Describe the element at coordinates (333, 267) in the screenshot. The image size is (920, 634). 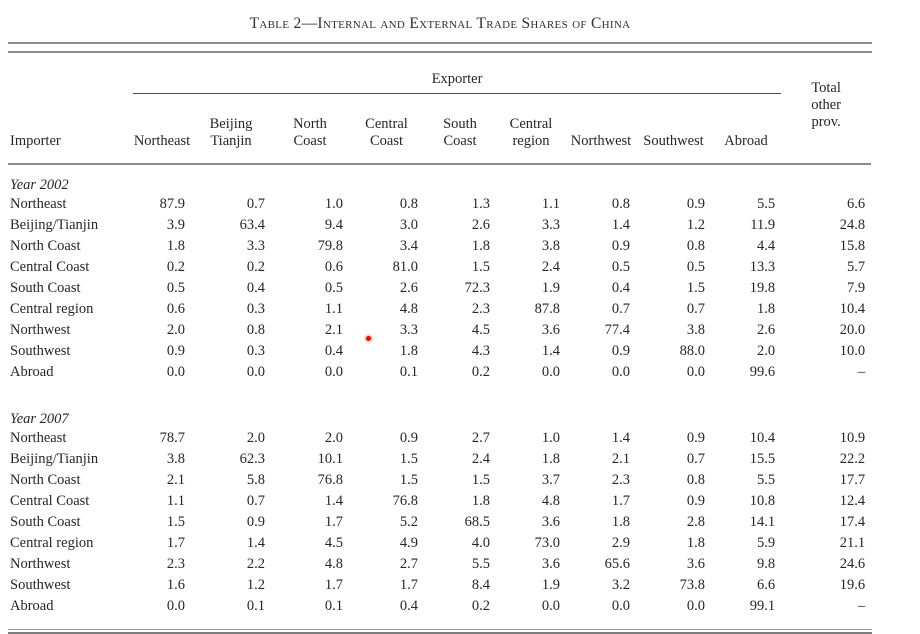
I see `value-cell: 0.6` at that location.